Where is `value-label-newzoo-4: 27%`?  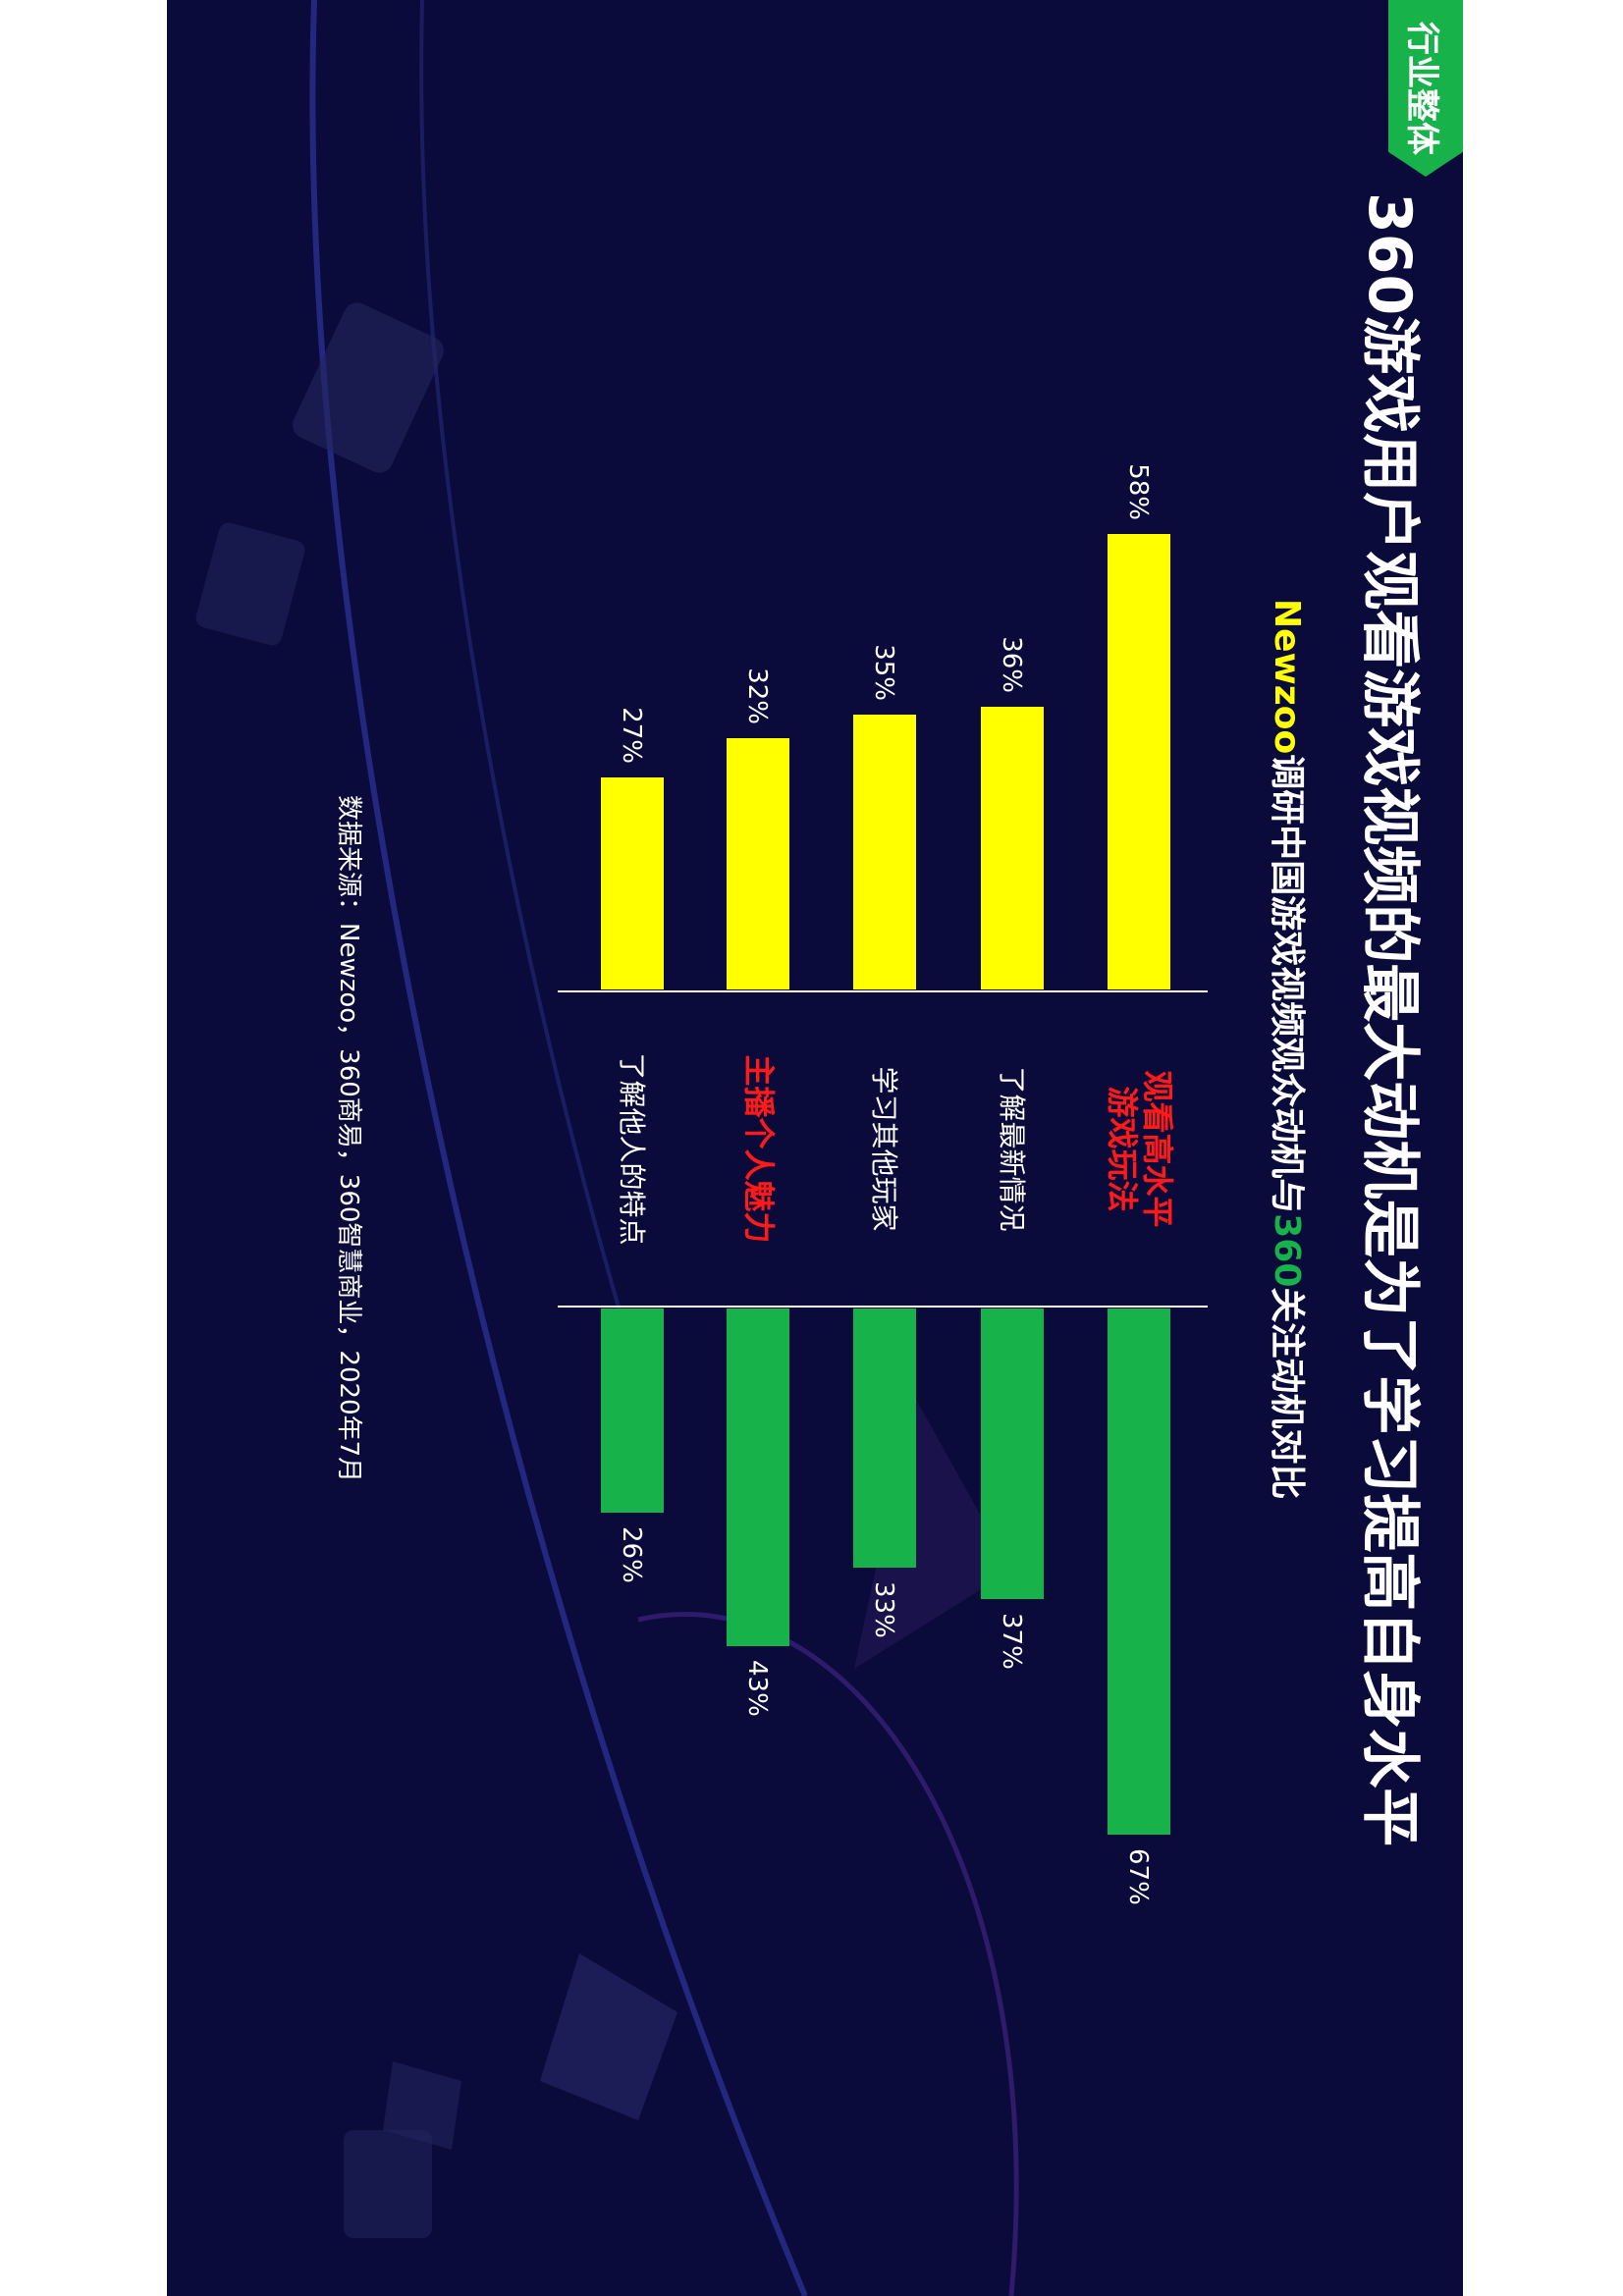 value-label-newzoo-4: 27% is located at coordinates (631, 736).